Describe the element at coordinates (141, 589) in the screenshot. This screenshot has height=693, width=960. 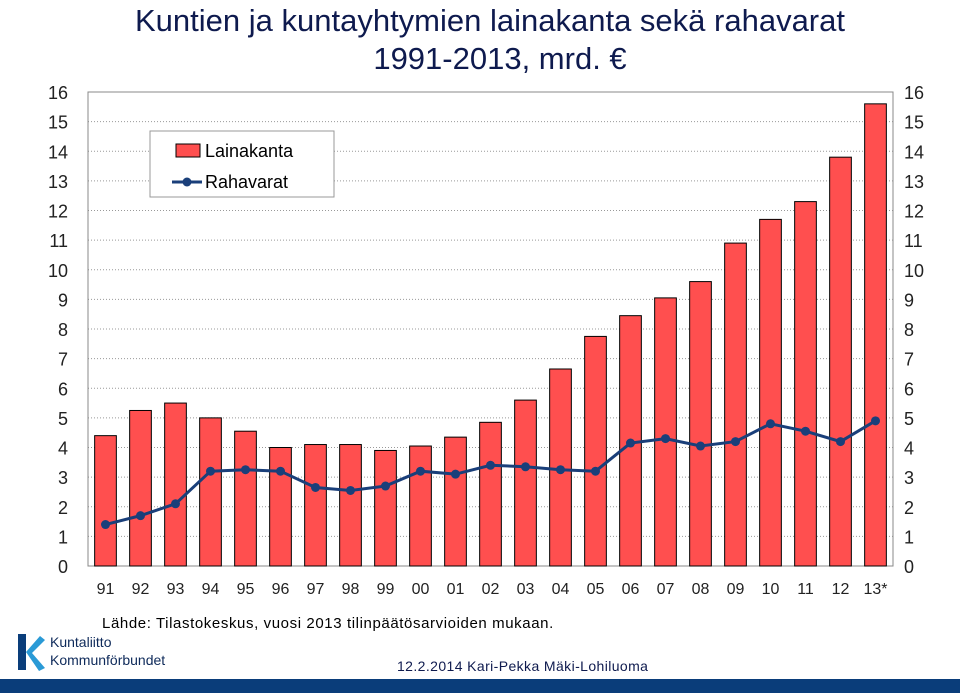
I see `x-tick-label: 92` at that location.